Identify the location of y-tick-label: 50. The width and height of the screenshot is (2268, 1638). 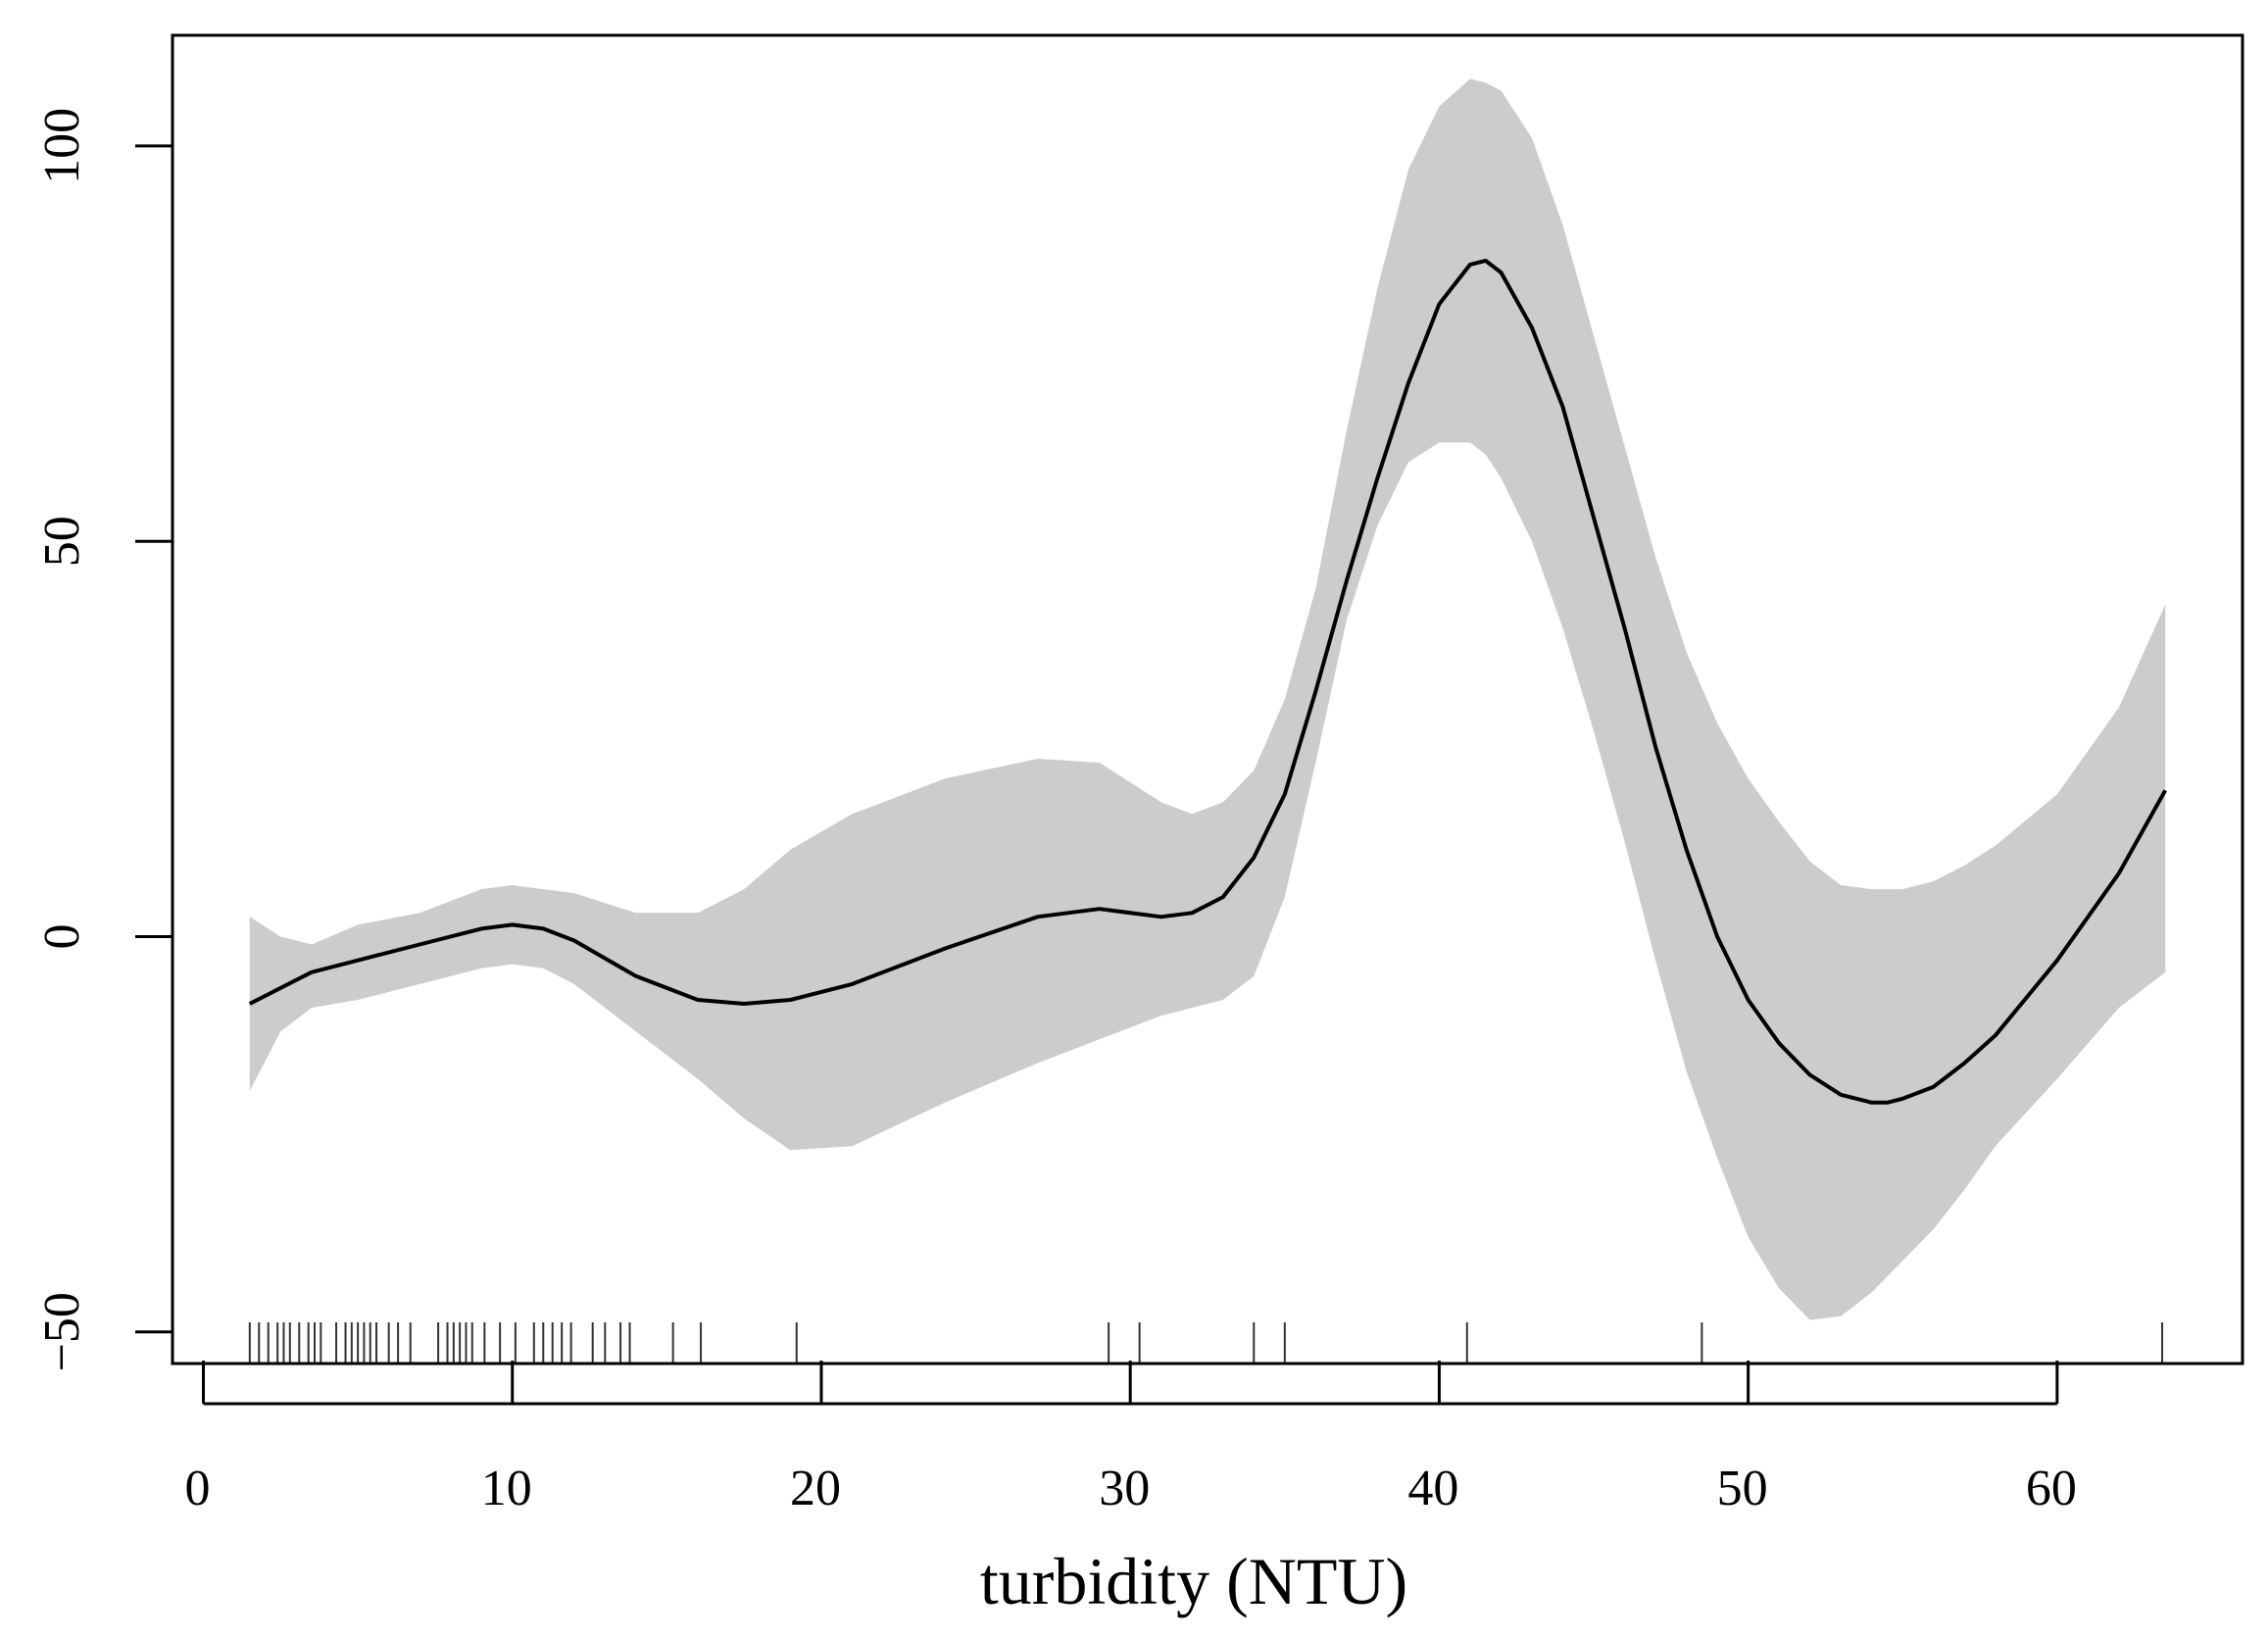
(62, 541).